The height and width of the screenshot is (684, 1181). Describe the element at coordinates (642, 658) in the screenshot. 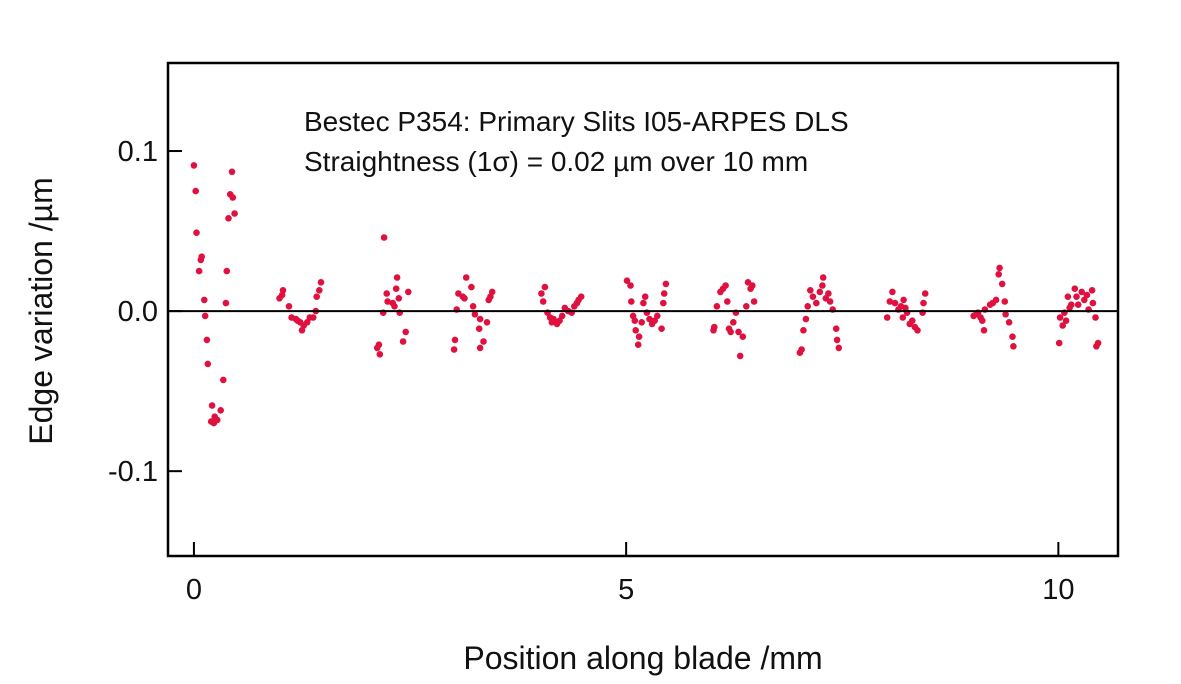

I see `x-axis-label: Position along blade /mm` at that location.